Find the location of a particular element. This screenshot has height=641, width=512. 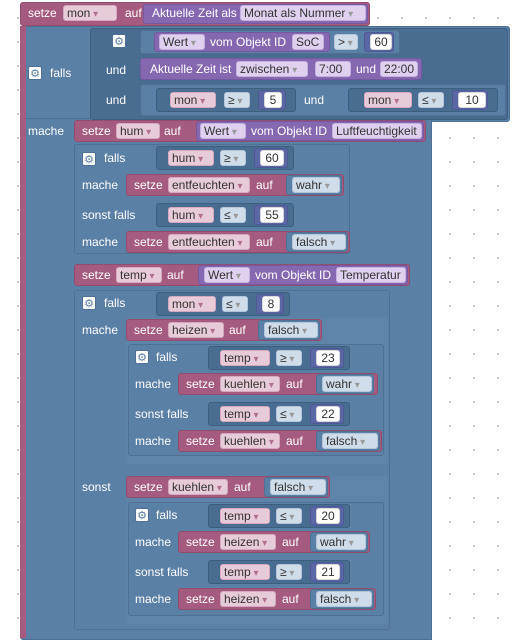

number-field: 55 is located at coordinates (272, 215).